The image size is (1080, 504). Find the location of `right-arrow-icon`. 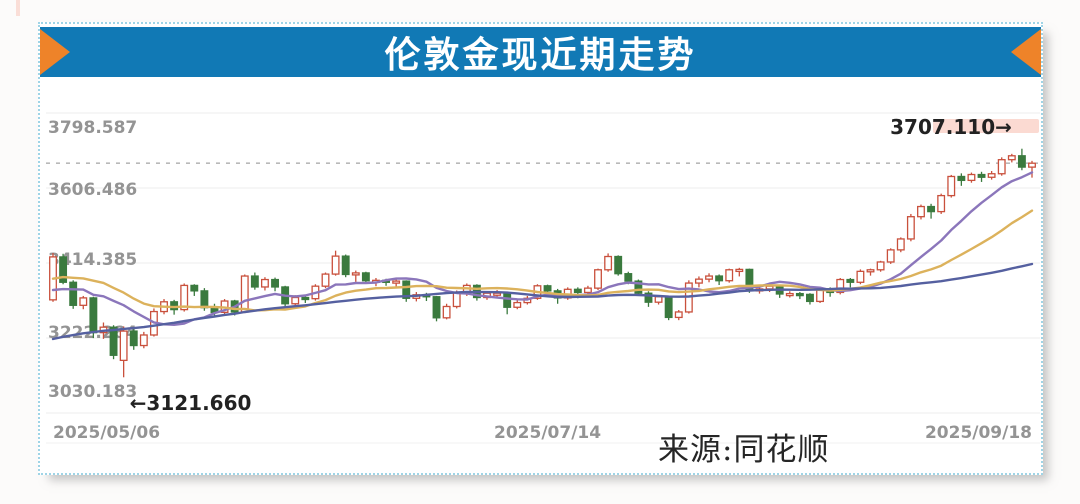

right-arrow-icon is located at coordinates (1026, 52).